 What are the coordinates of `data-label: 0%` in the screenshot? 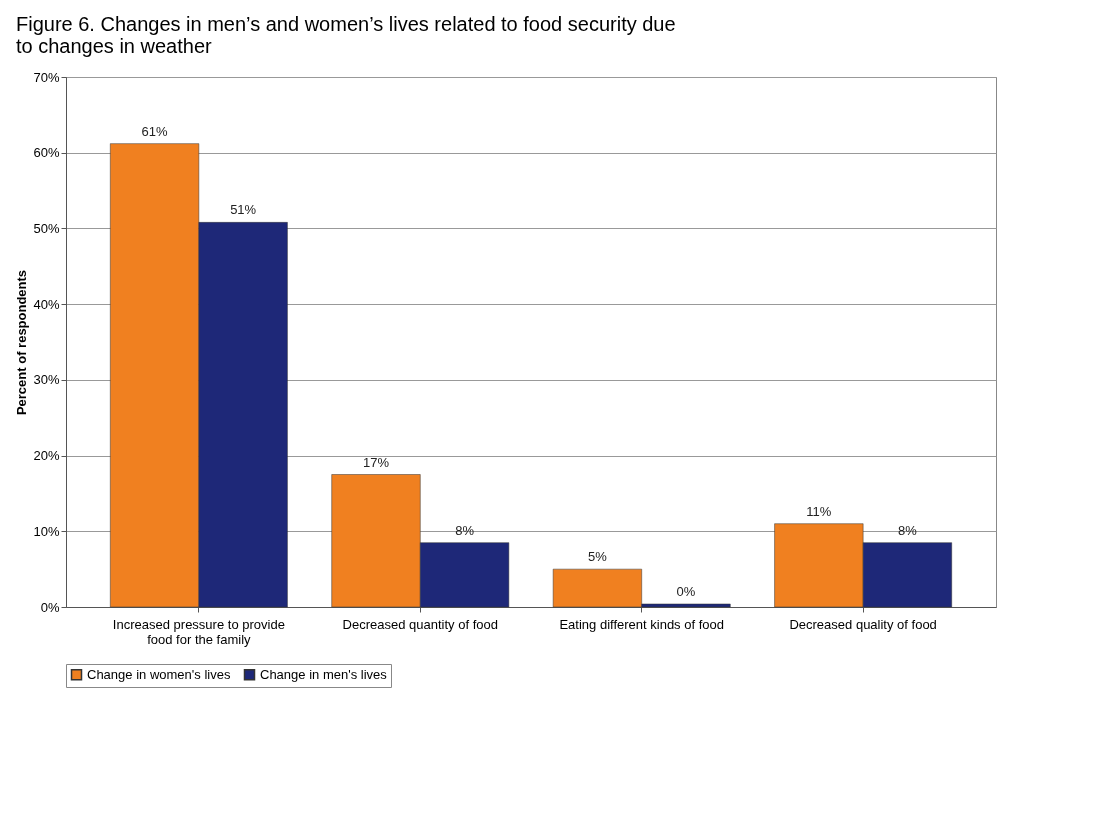 It's located at (686, 591).